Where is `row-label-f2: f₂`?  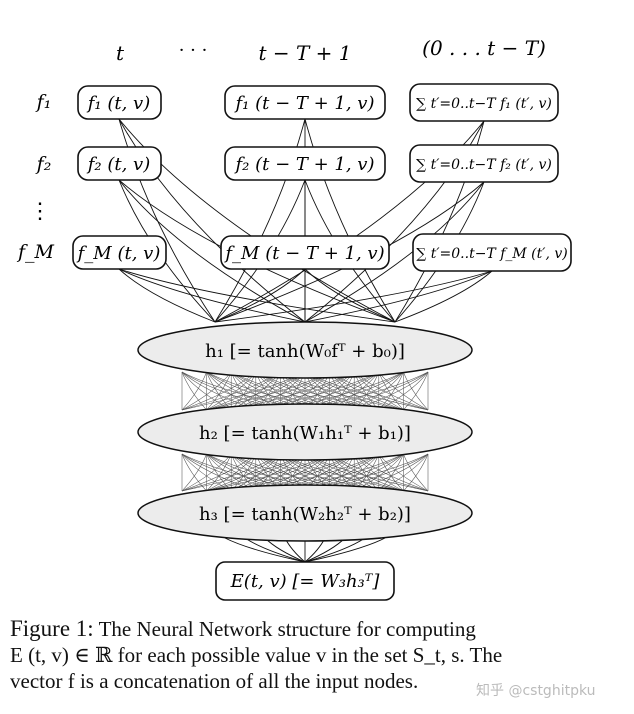 row-label-f2: f₂ is located at coordinates (43, 164).